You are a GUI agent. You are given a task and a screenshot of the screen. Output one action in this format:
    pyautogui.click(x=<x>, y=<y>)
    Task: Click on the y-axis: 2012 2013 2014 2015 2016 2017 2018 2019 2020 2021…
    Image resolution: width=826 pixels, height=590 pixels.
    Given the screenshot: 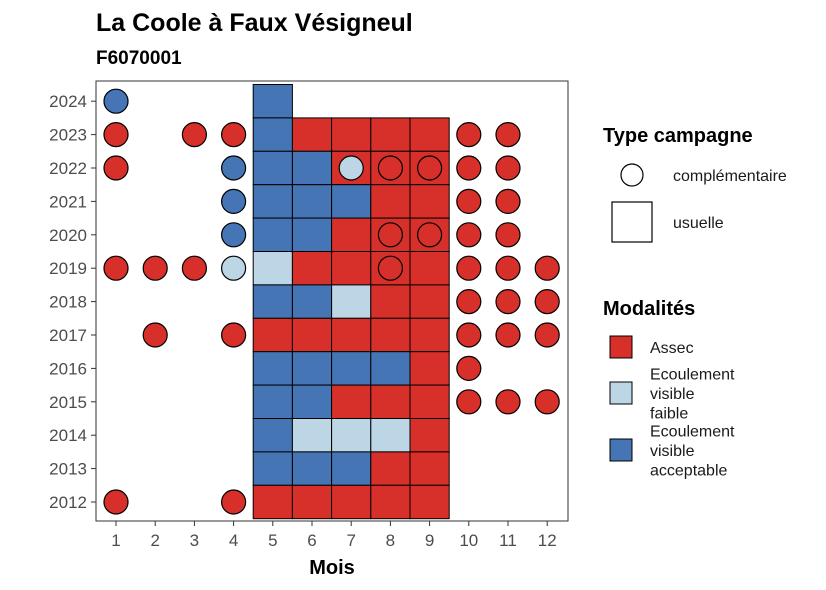 What is the action you would take?
    pyautogui.click(x=72, y=302)
    